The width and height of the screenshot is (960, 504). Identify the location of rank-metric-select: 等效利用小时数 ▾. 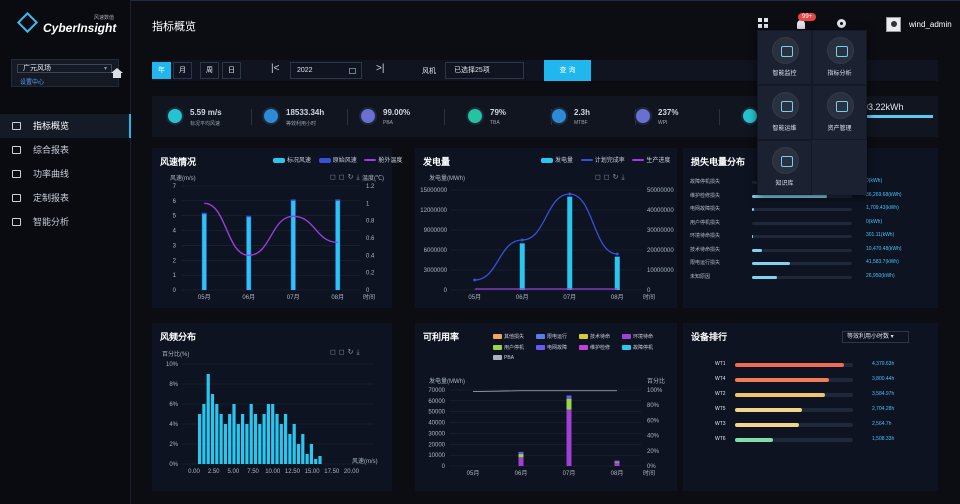
(875, 337).